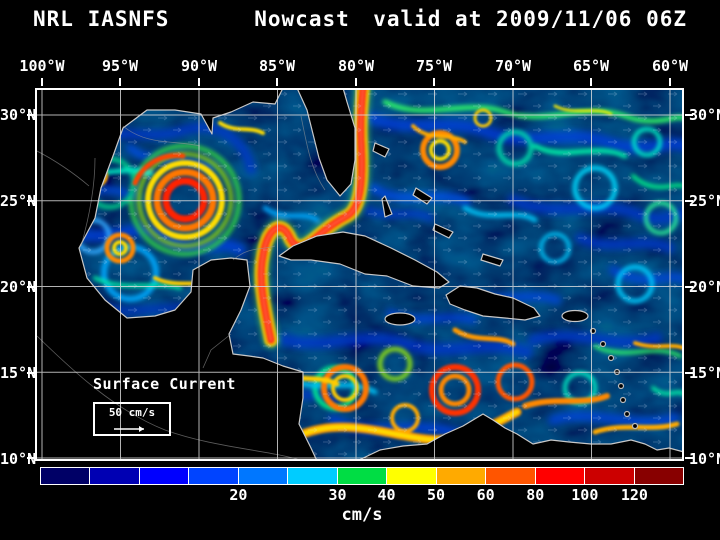 This screenshot has width=720, height=540. I want to click on valid-time-title: valid at 2009/11/06 06Z, so click(530, 19).